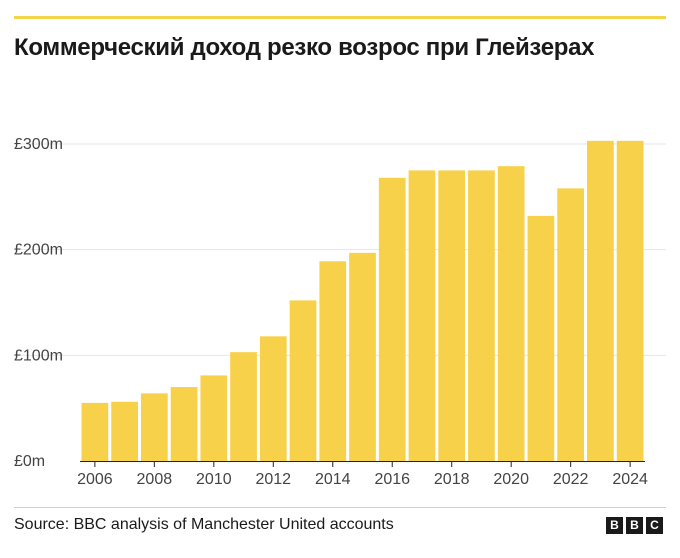 This screenshot has width=680, height=558. What do you see at coordinates (511, 479) in the screenshot?
I see `x-tick-label: 2020` at bounding box center [511, 479].